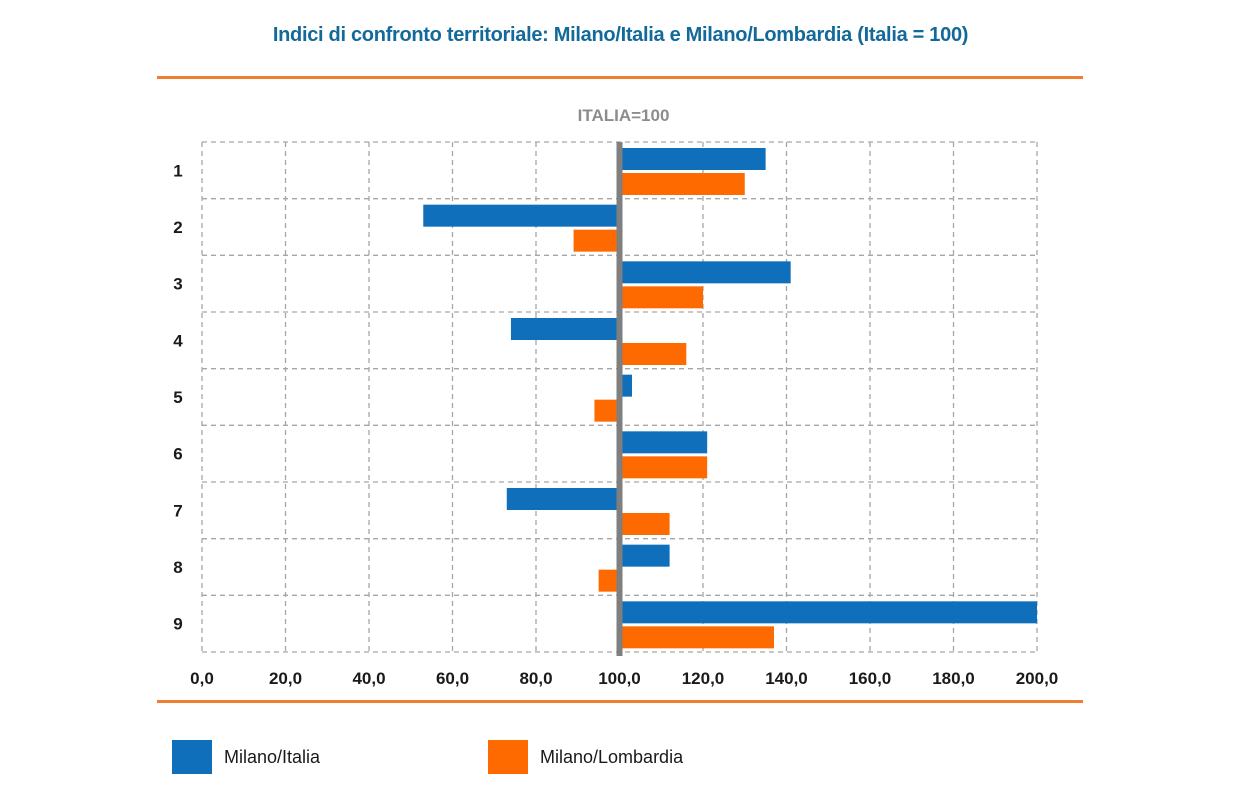 This screenshot has height=792, width=1241. What do you see at coordinates (786, 678) in the screenshot?
I see `x-tick-label: 140,0` at bounding box center [786, 678].